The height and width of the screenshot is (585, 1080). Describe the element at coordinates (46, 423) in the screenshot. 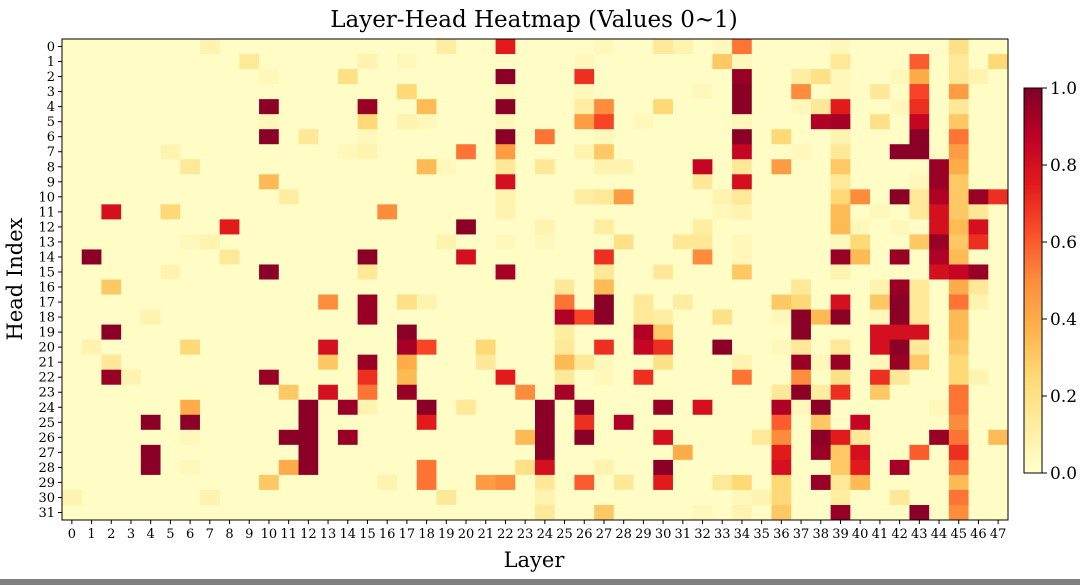

I see `y-tick-label: 25` at that location.